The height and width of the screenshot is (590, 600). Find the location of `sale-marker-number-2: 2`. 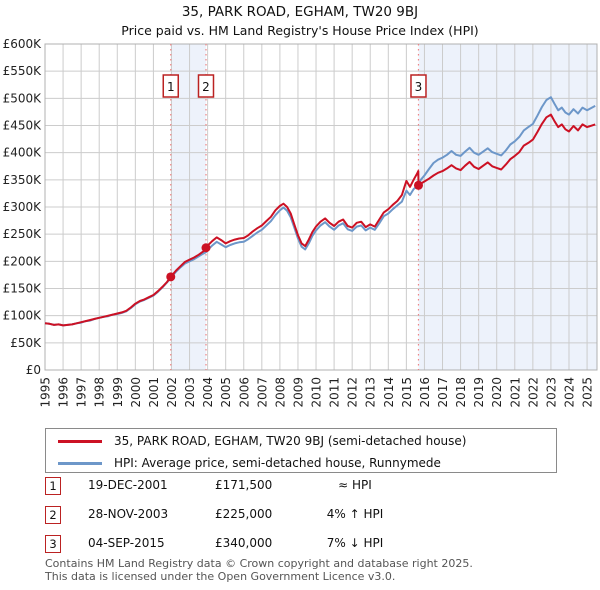

sale-marker-number-2: 2 is located at coordinates (206, 87).